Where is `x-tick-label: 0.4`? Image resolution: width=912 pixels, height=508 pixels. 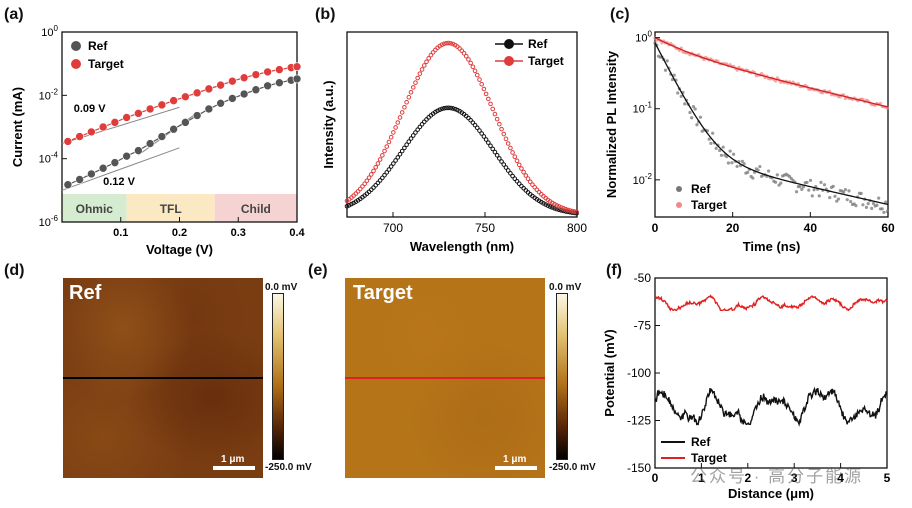
x-tick-label: 0.4 is located at coordinates (297, 233).